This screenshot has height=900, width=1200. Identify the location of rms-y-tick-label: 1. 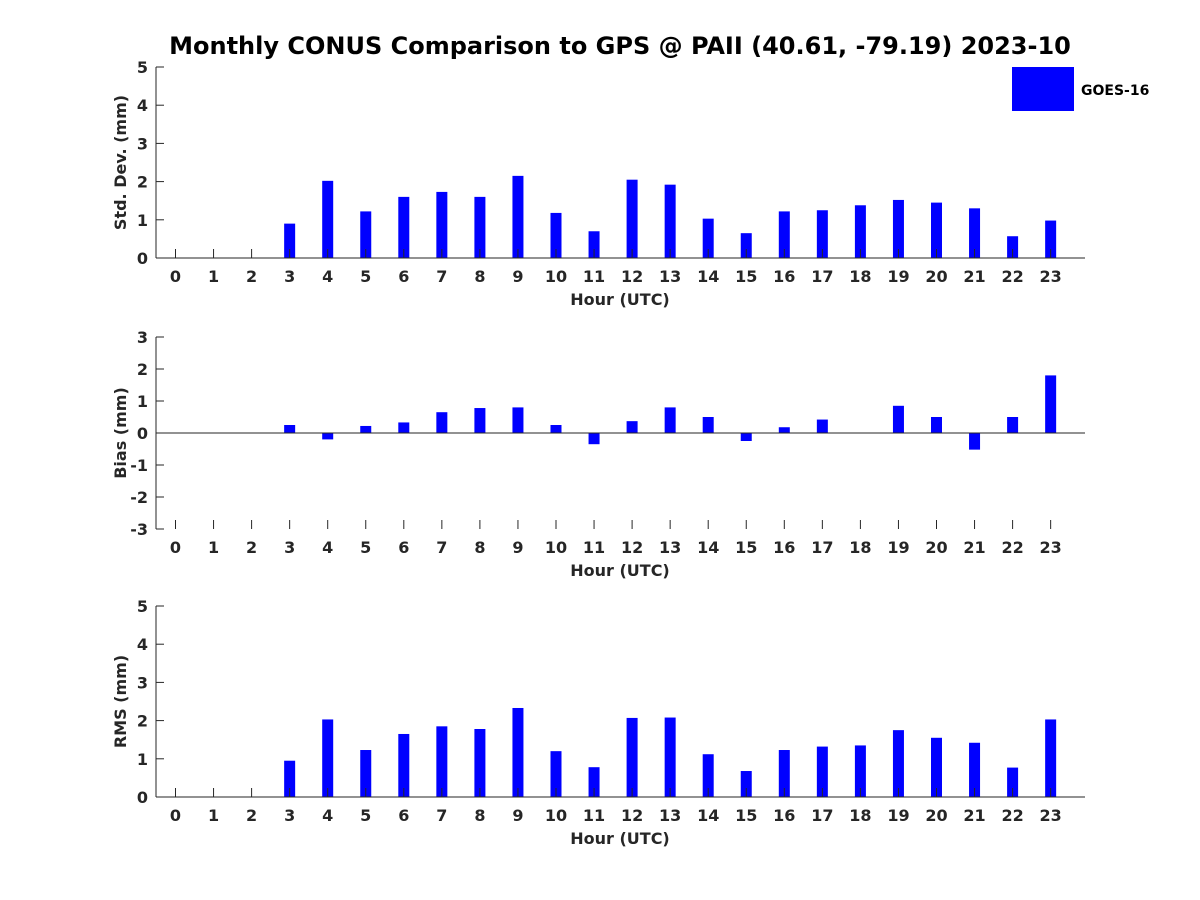
(142, 759).